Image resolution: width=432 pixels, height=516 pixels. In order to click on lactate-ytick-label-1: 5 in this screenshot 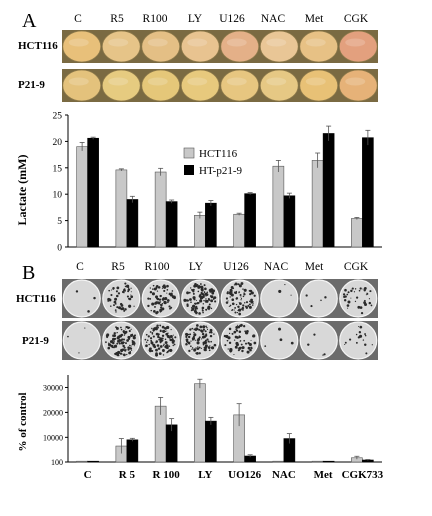, I will do `click(59, 222)`.